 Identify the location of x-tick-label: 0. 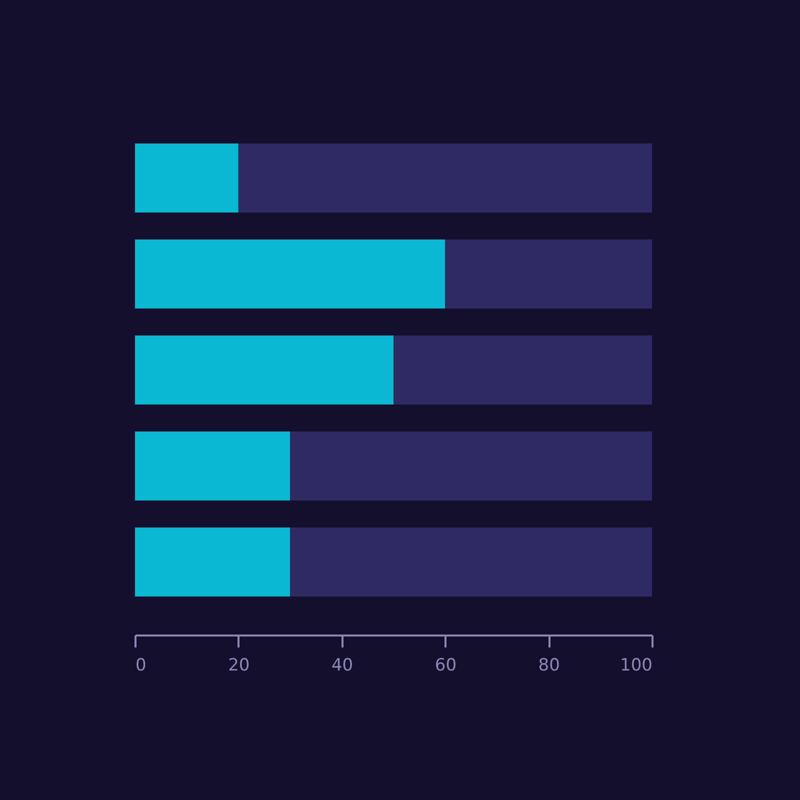
(141, 666).